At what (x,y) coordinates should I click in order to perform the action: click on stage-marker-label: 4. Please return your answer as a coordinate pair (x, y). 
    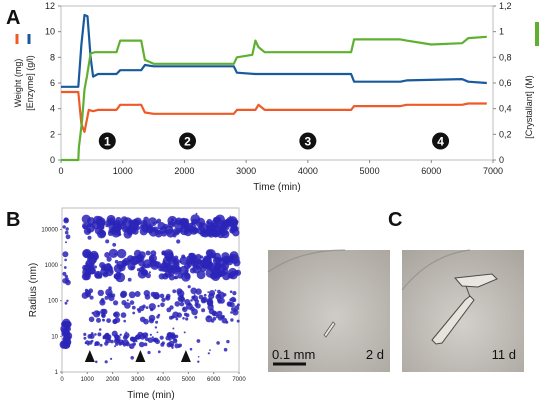
    Looking at the image, I should click on (440, 142).